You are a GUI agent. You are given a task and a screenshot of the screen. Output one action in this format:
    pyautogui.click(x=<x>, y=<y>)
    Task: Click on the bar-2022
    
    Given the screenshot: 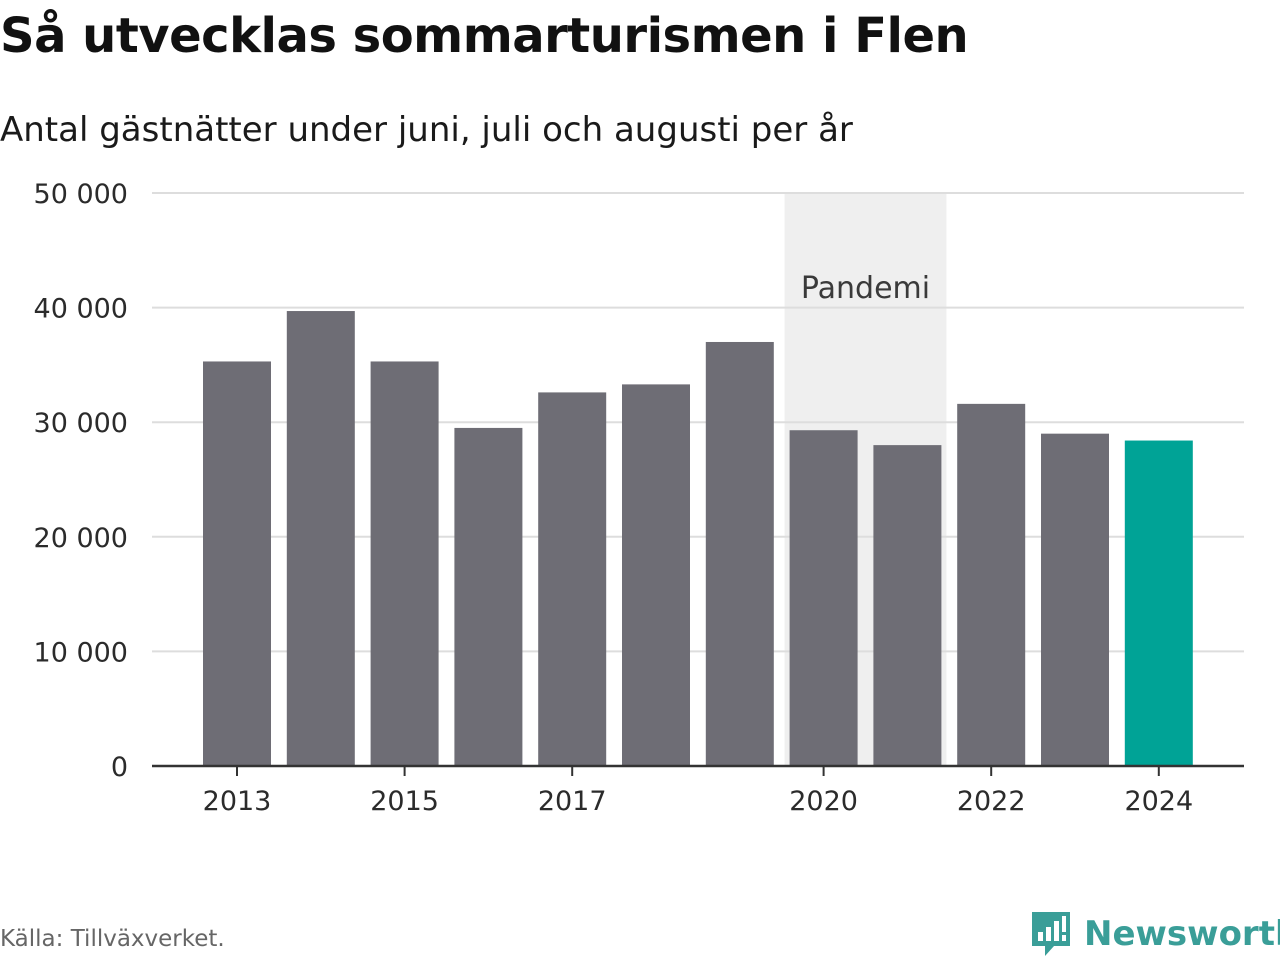 What is the action you would take?
    pyautogui.click(x=991, y=584)
    